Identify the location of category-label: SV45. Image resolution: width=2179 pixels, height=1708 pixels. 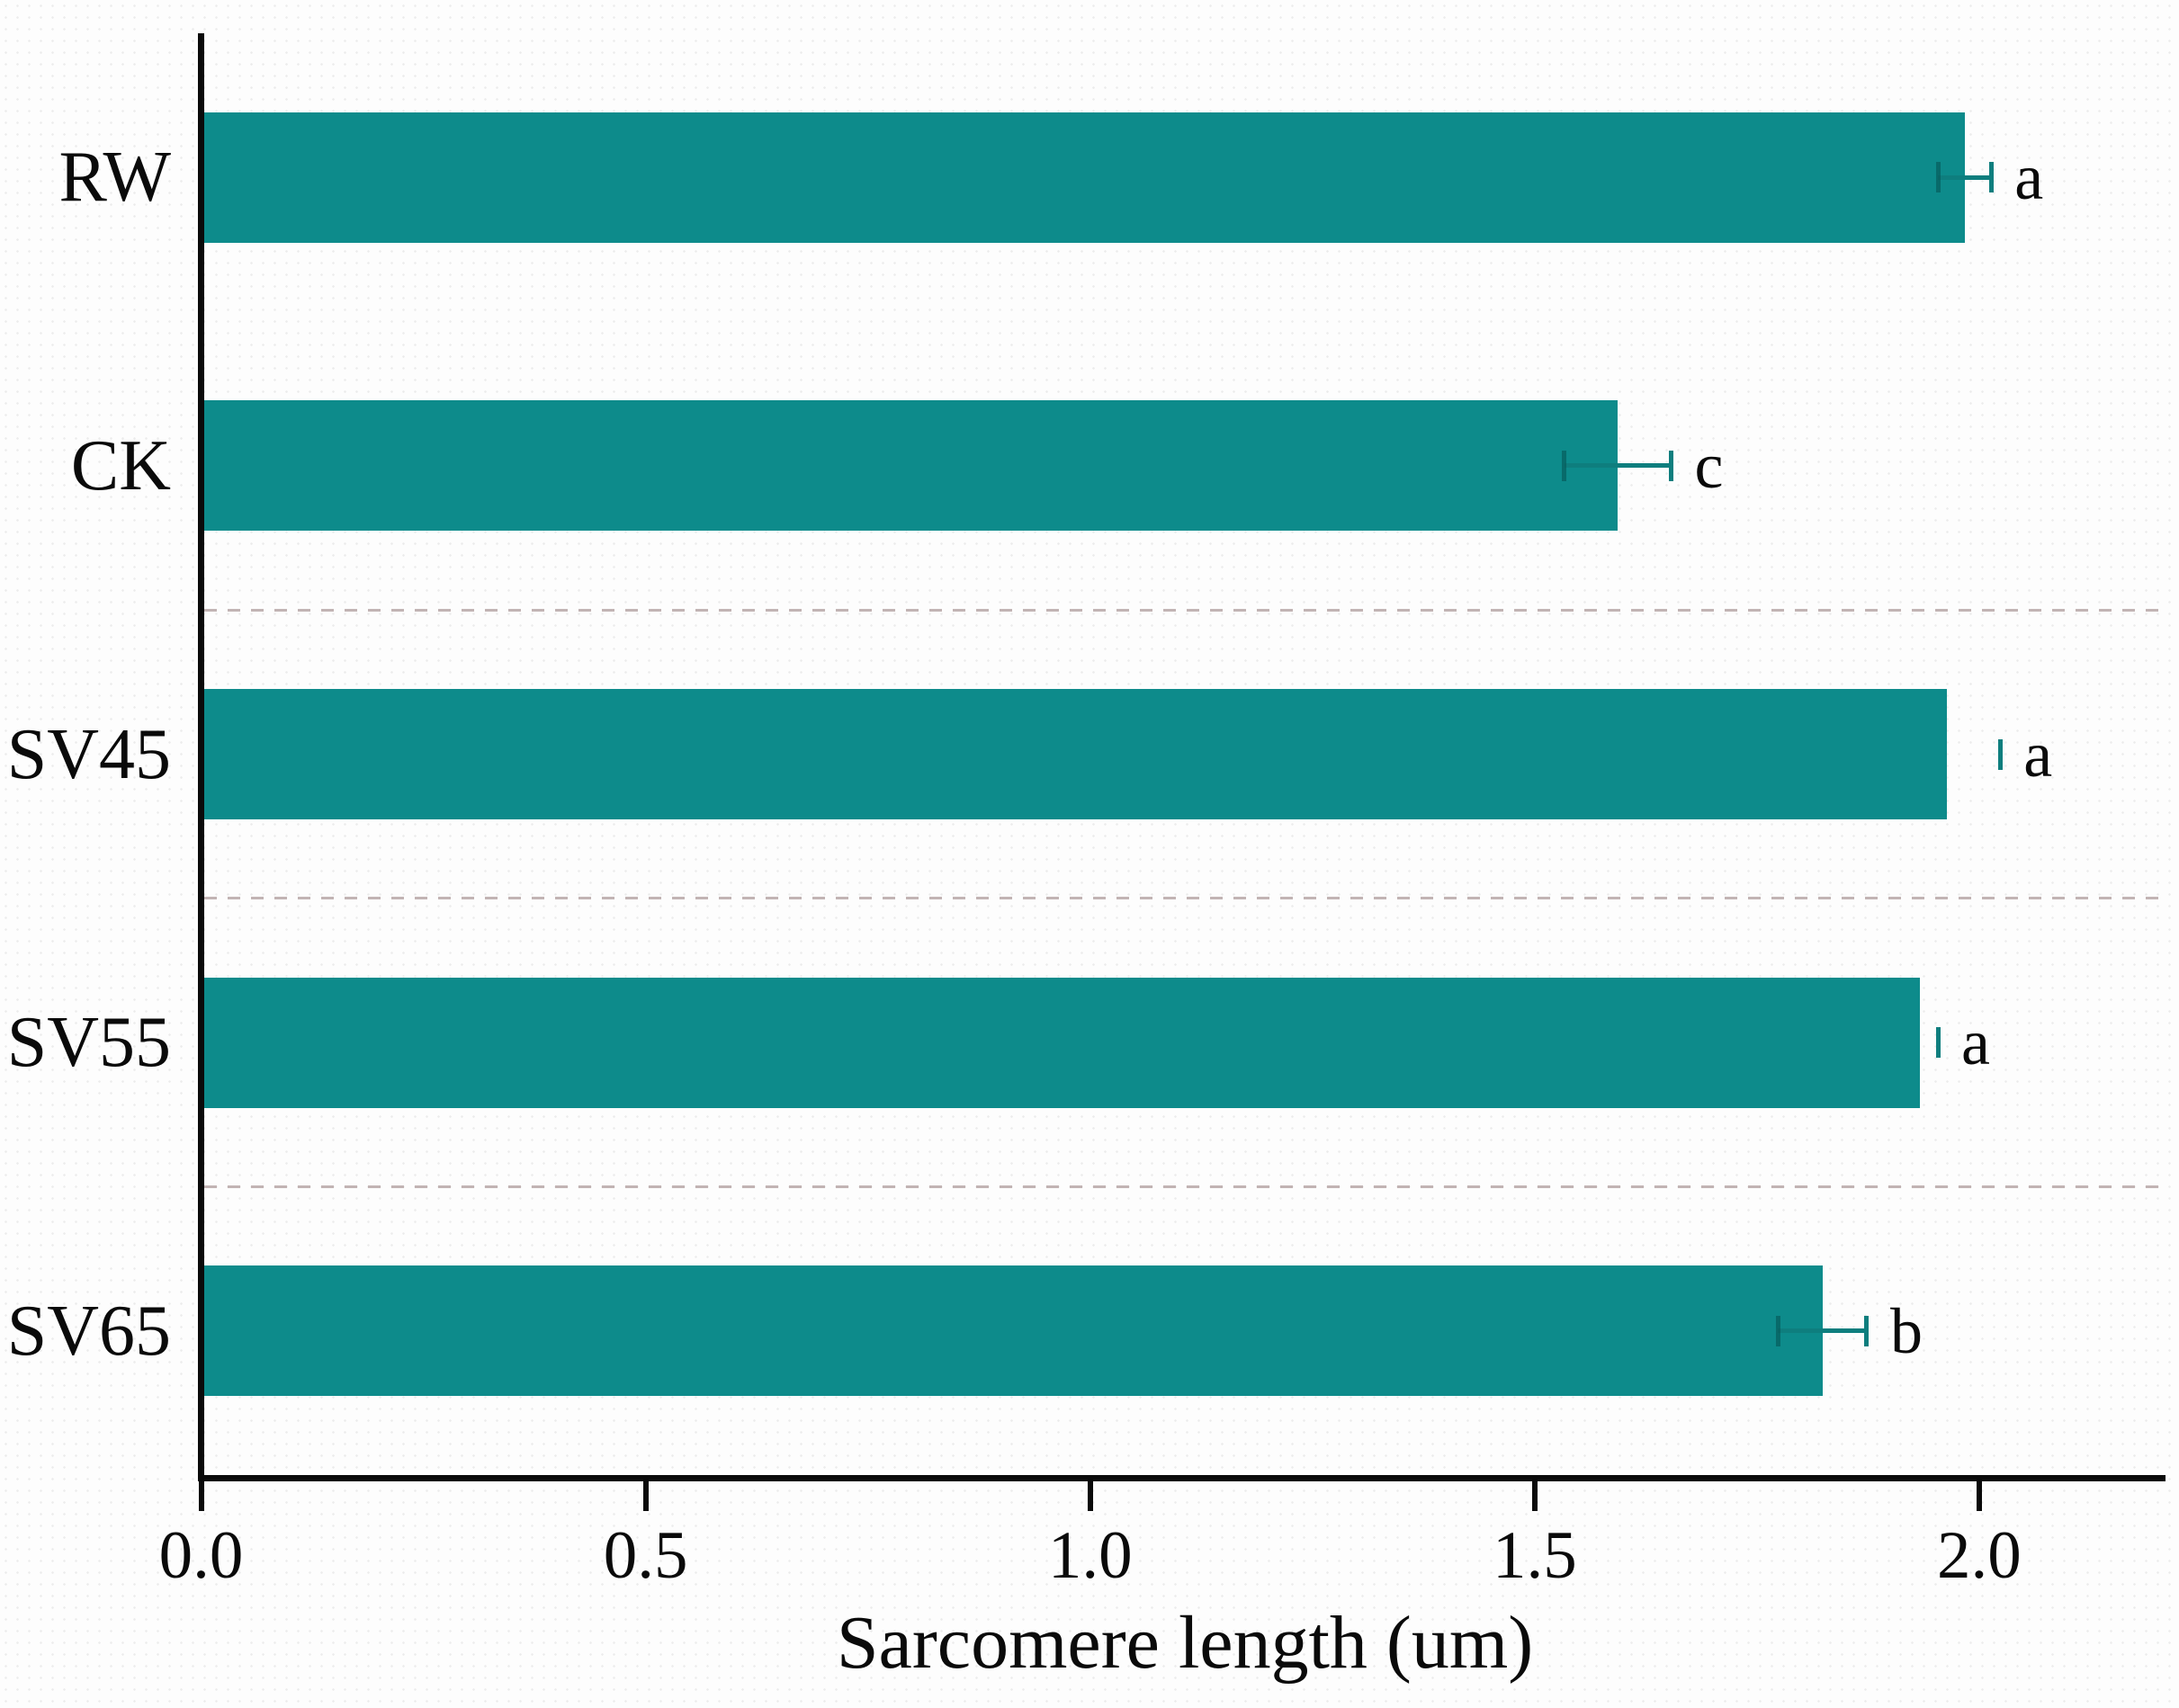
(88, 754).